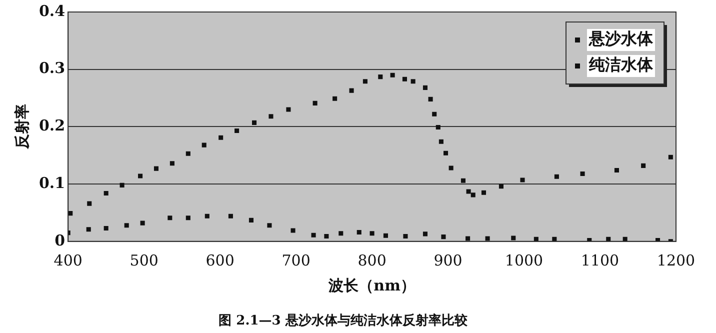 Image resolution: width=716 pixels, height=333 pixels. I want to click on x-tick-label: 1100, so click(600, 260).